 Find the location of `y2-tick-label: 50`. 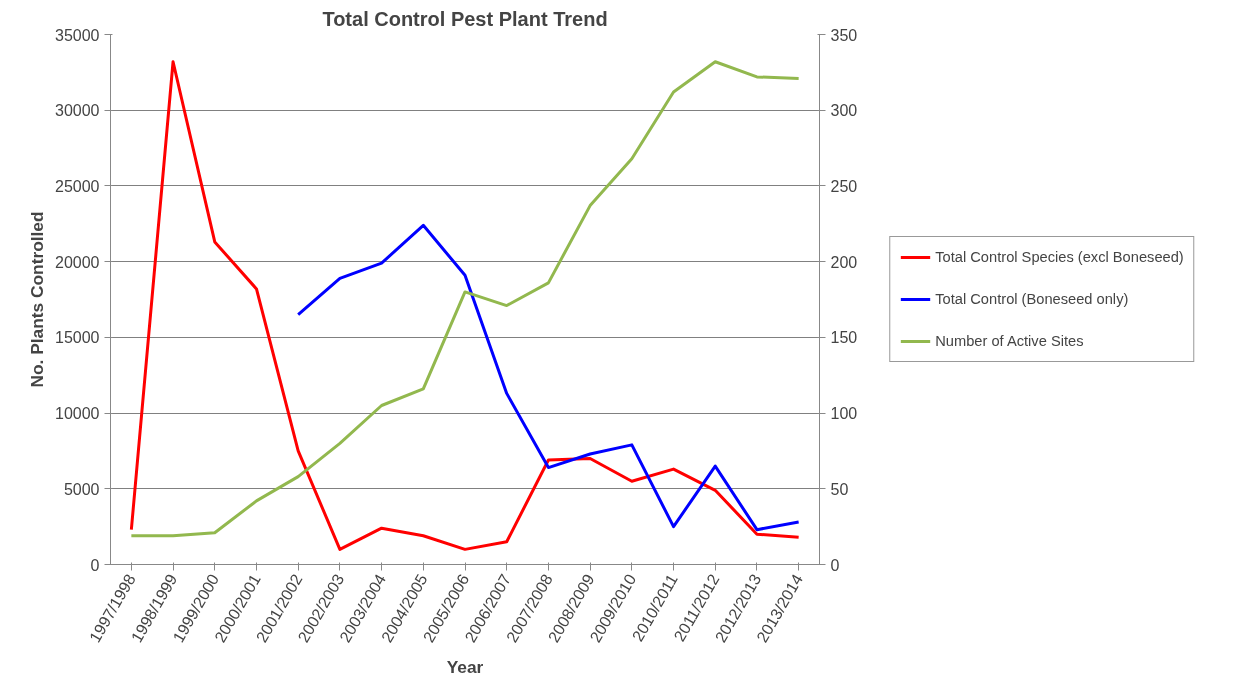

y2-tick-label: 50 is located at coordinates (839, 489).